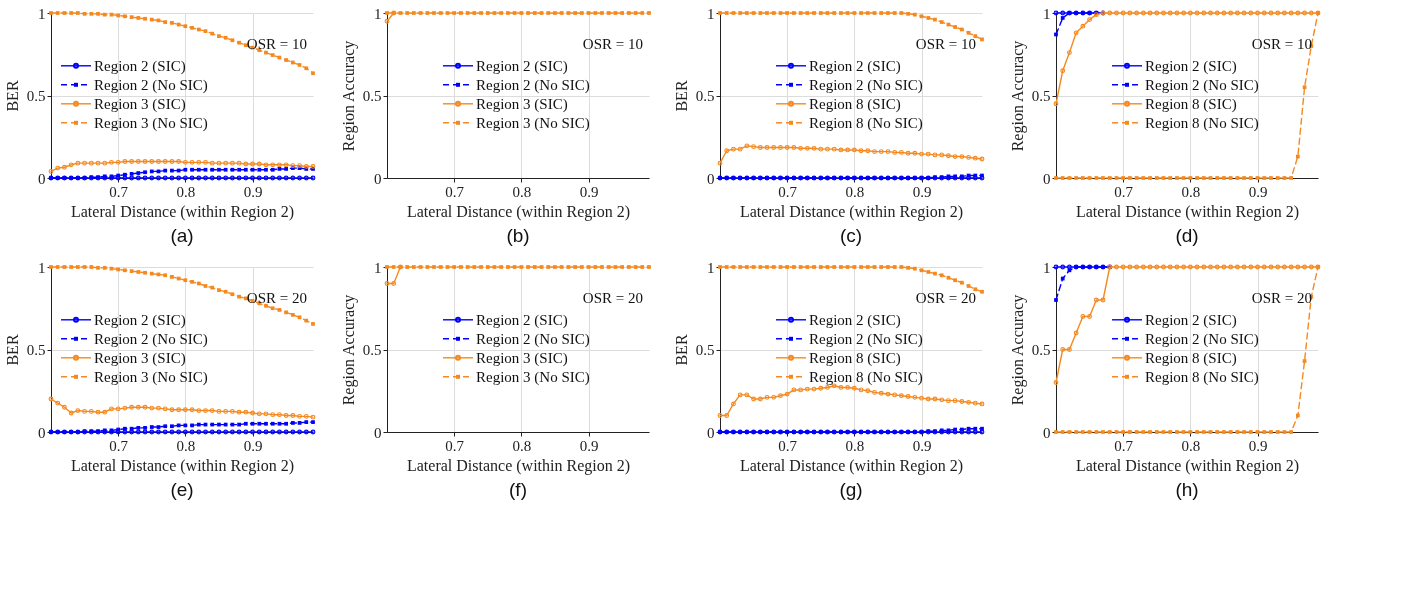 Image resolution: width=1407 pixels, height=599 pixels. I want to click on text: (c), so click(851, 235).